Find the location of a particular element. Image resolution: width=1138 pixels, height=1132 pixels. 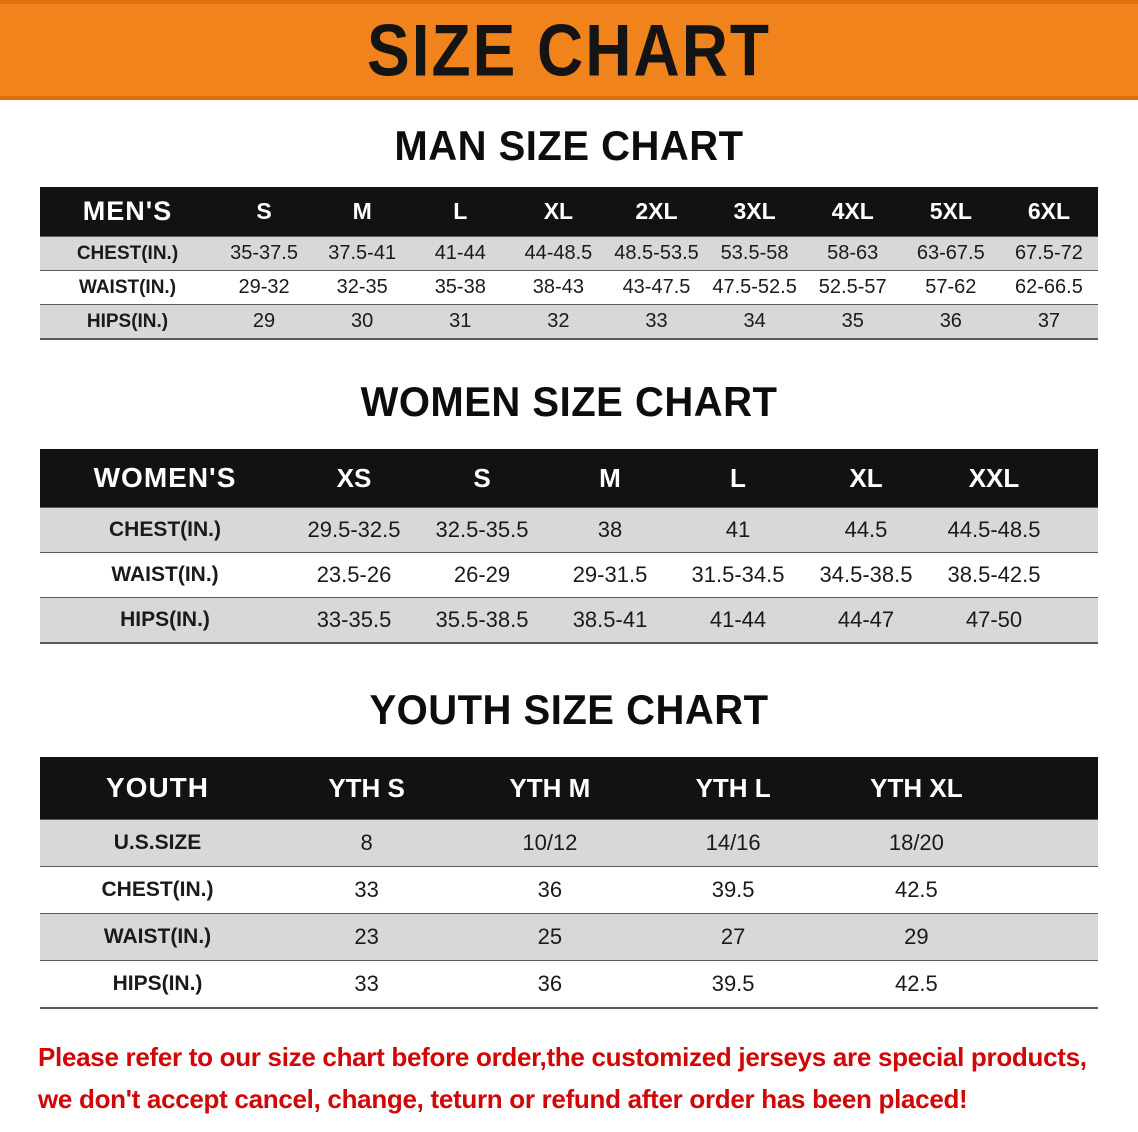

size-value-cell: 53.5-58 is located at coordinates (754, 253).